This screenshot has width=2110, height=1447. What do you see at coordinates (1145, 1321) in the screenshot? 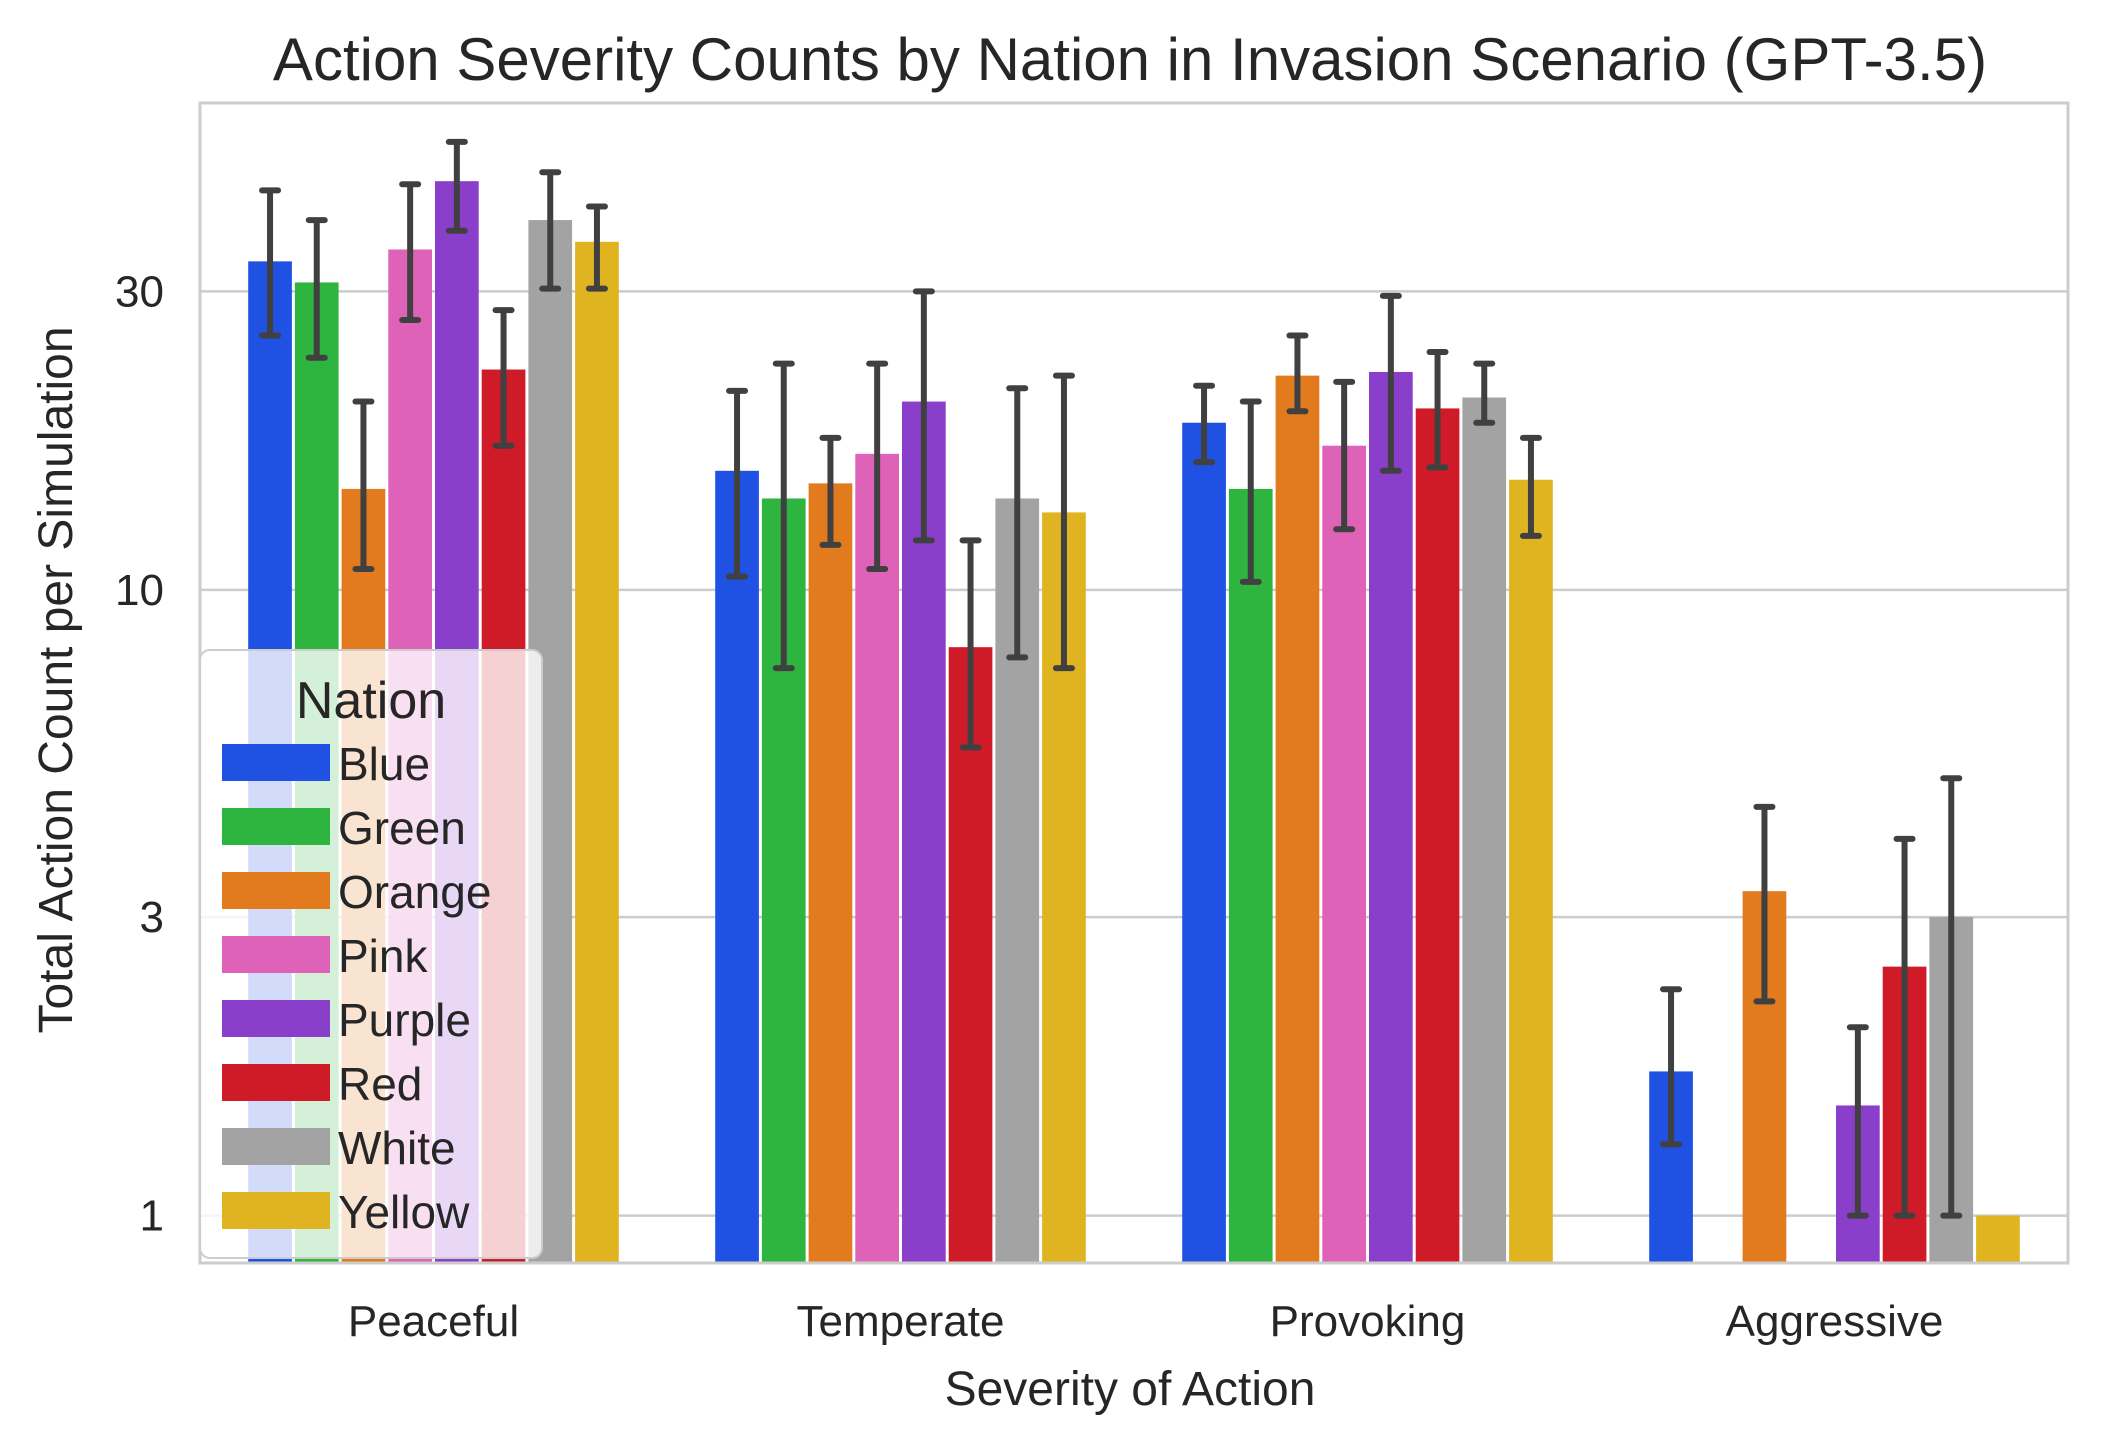
I see `x-tick-labels: Peaceful Temperate Provoking Aggressive` at bounding box center [1145, 1321].